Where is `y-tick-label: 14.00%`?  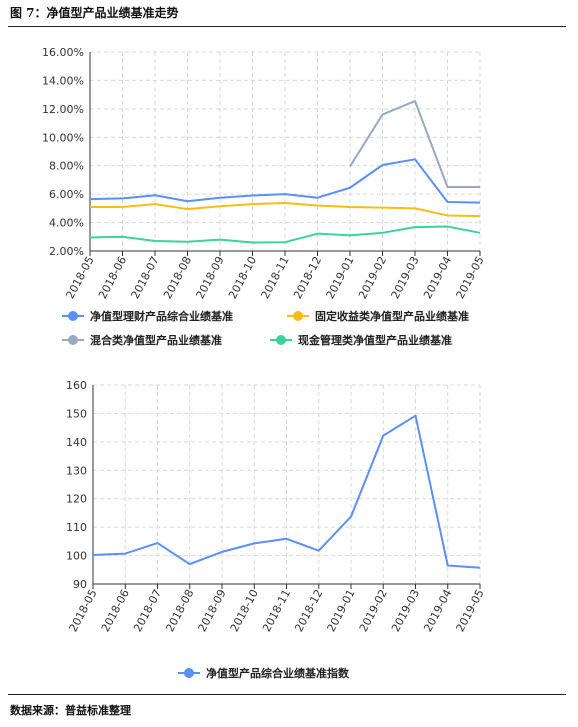
y-tick-label: 14.00% is located at coordinates (63, 80).